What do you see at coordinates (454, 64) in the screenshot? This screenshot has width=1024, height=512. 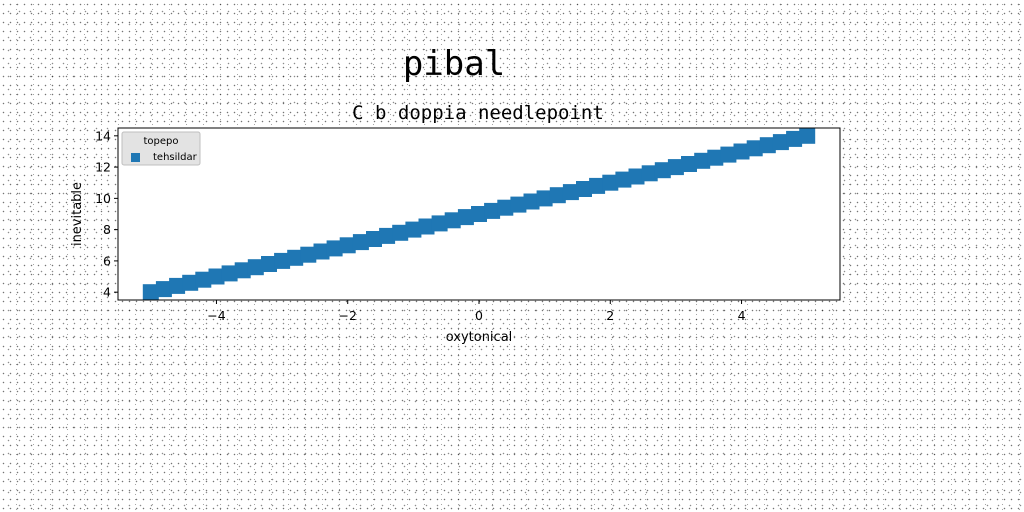 I see `chart-suptitle: pibal` at bounding box center [454, 64].